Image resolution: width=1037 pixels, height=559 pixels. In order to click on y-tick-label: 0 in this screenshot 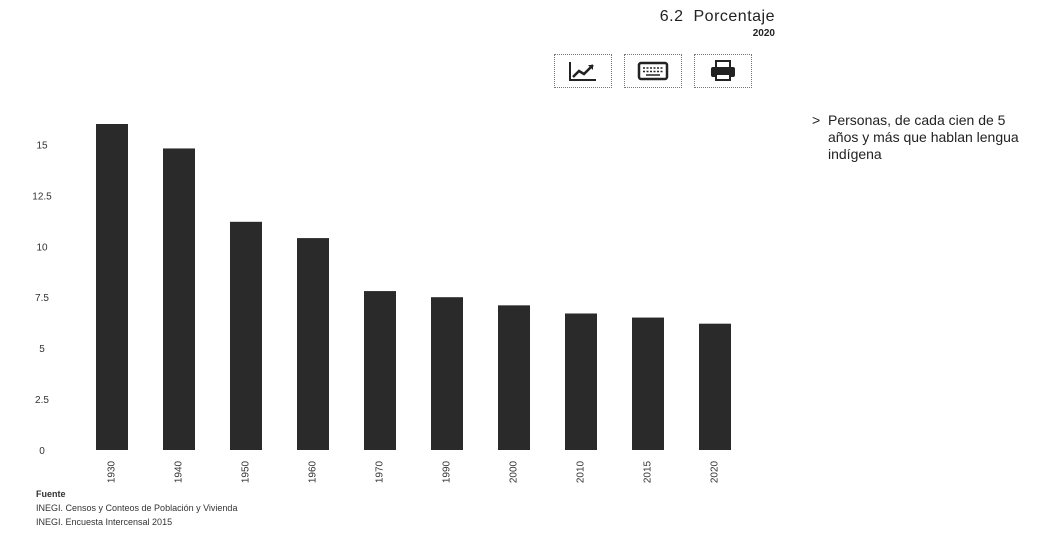, I will do `click(42, 451)`.